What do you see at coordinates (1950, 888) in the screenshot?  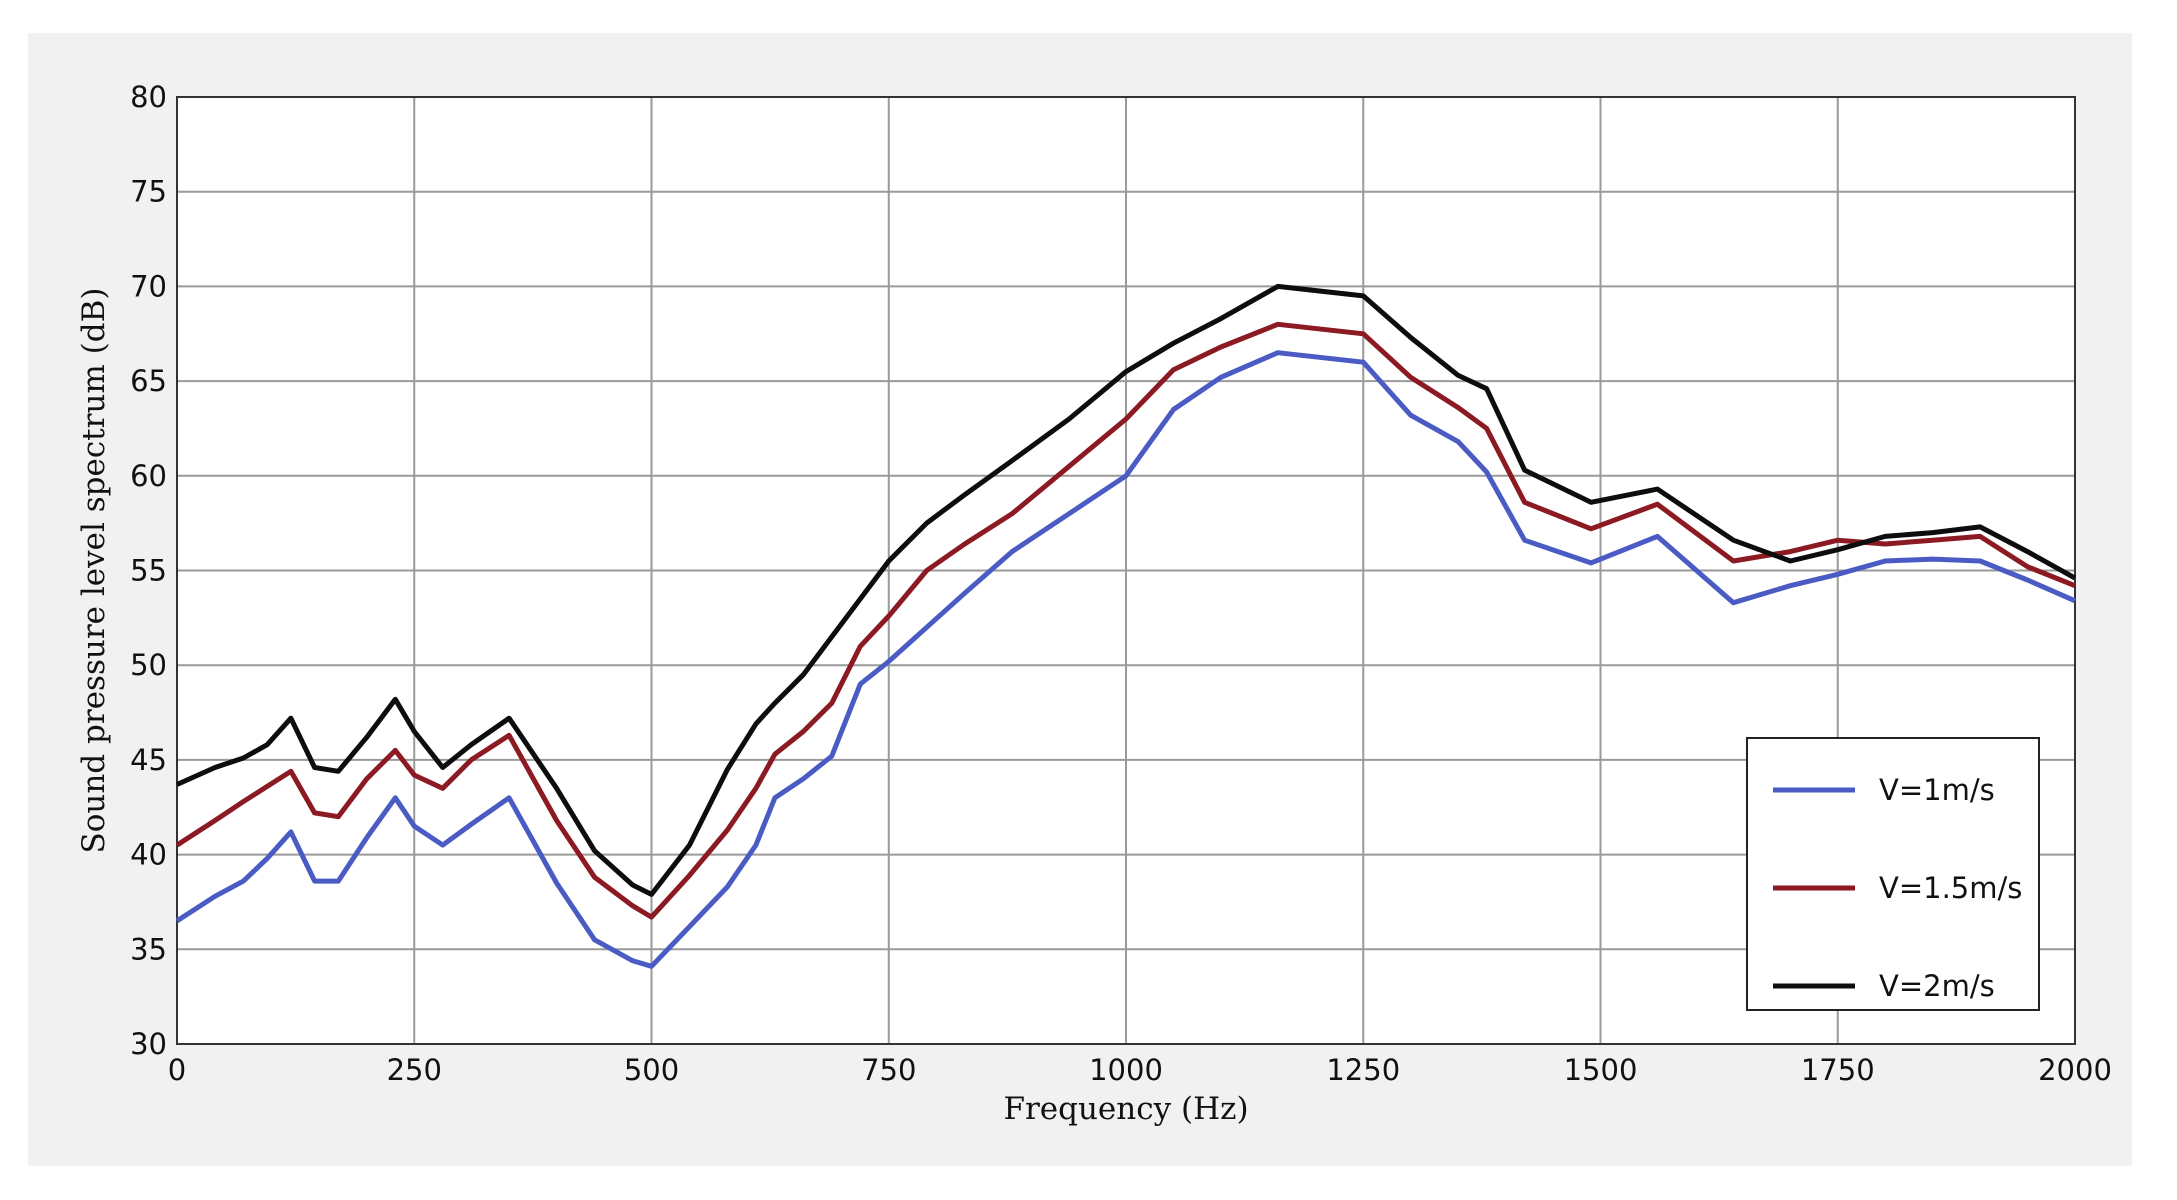 I see `legend-entry: V=1.5m/s` at bounding box center [1950, 888].